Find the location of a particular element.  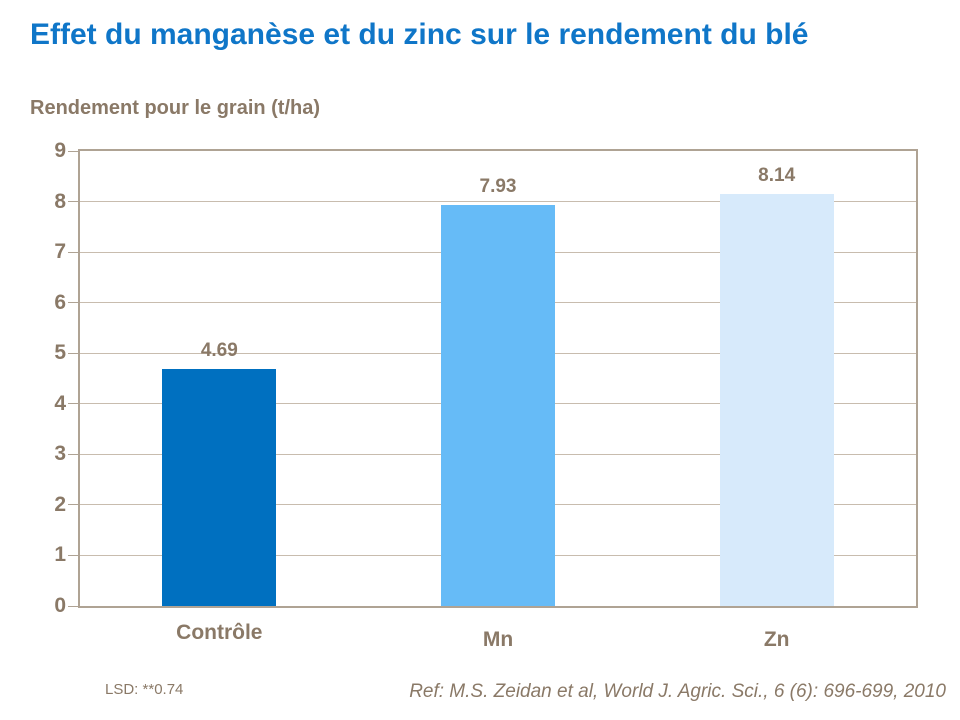

y-axis-tick-label: 3 is located at coordinates (60, 454).